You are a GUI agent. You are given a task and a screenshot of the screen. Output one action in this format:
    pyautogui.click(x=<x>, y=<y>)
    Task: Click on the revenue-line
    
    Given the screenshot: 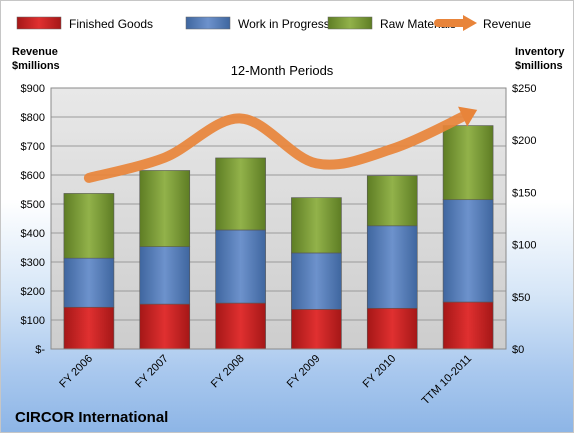 What is the action you would take?
    pyautogui.click(x=278, y=146)
    